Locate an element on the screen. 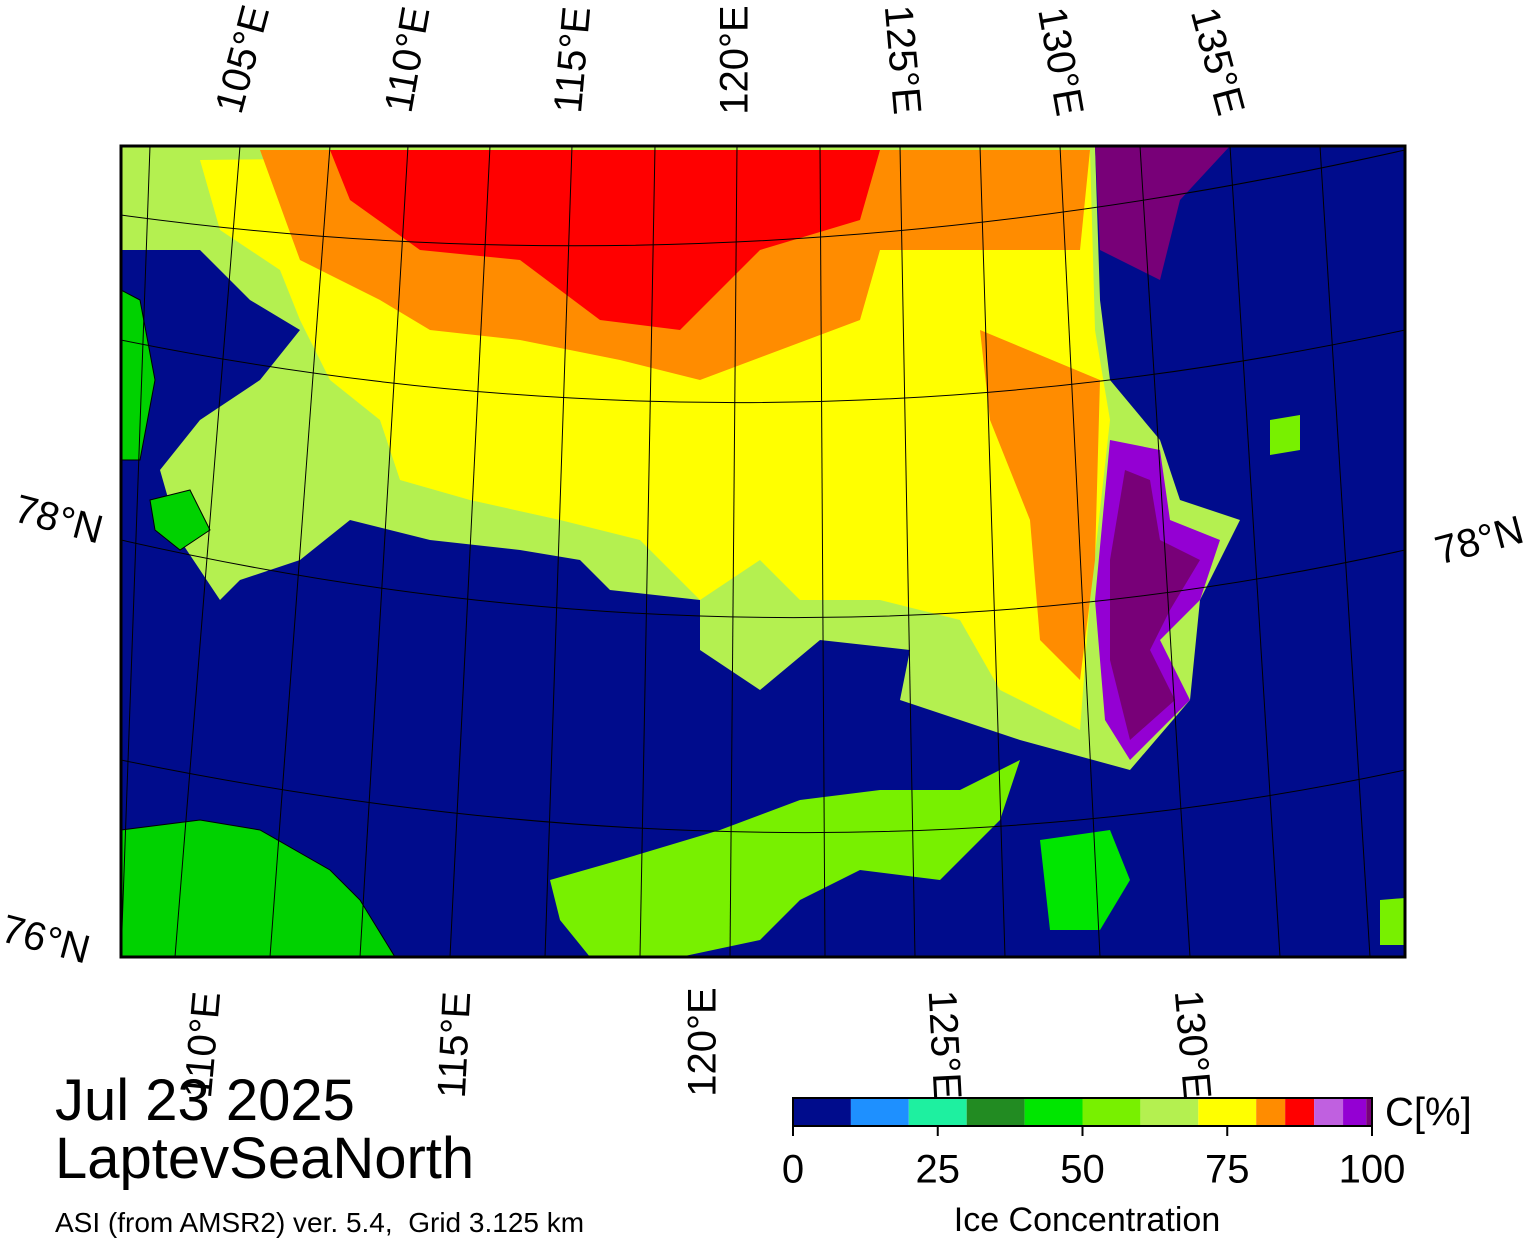 Image resolution: width=1528 pixels, height=1255 pixels. lat-label-left: 76°N is located at coordinates (47, 940).